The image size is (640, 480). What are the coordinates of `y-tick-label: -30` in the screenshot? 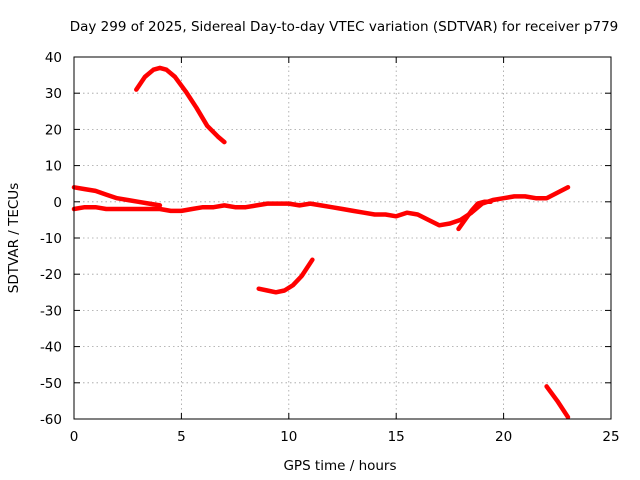 It's located at (51, 311).